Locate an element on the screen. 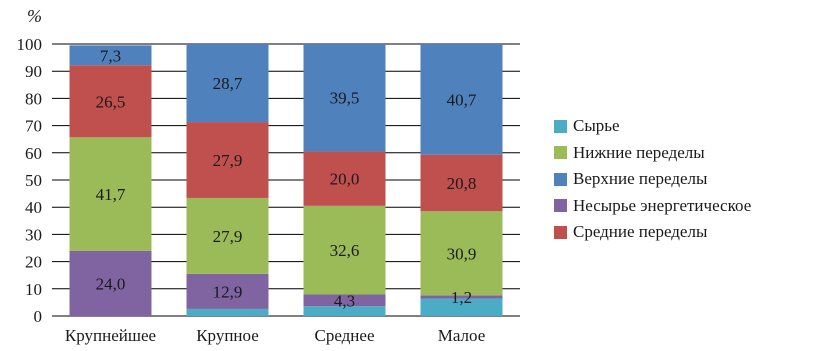 The image size is (826, 351). data-label: 4,3 is located at coordinates (344, 300).